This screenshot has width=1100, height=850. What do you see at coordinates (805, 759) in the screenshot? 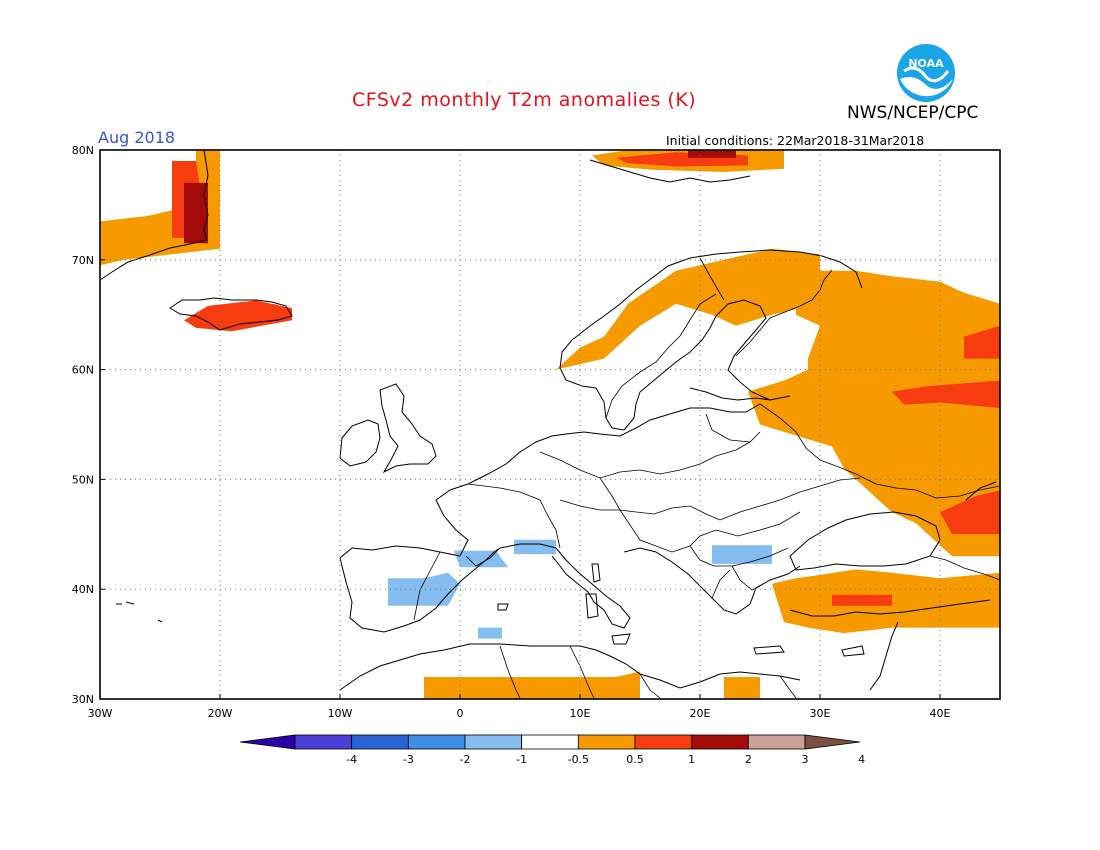
I see `colorbar-label: 3` at bounding box center [805, 759].